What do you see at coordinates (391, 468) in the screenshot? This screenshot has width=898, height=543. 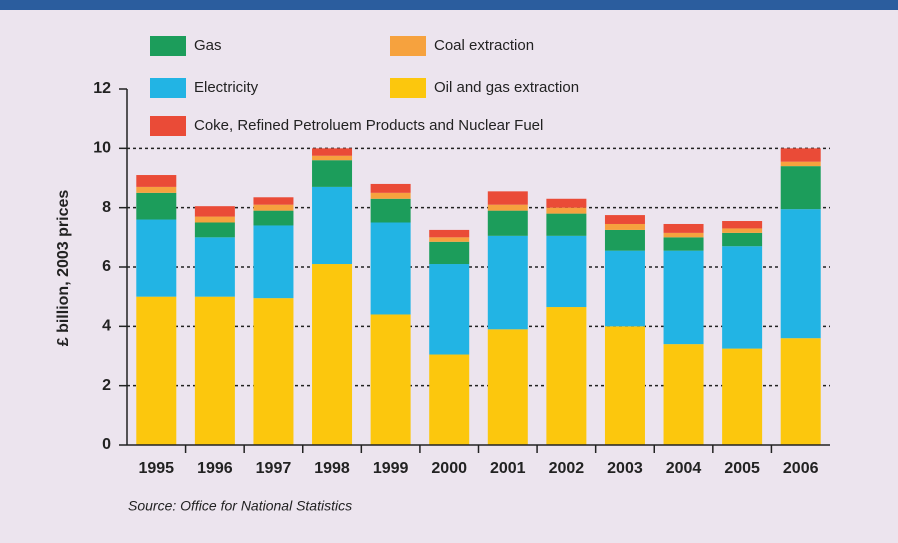 I see `x-tick-label: 1999` at bounding box center [391, 468].